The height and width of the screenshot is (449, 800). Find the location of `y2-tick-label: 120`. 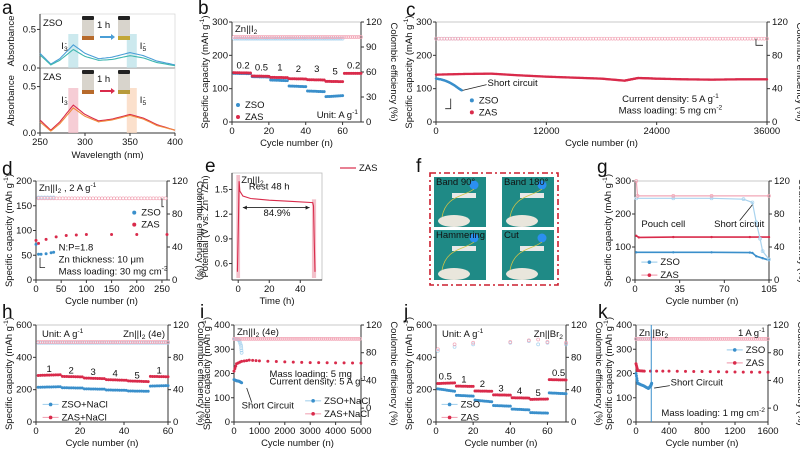

y2-tick-label: 120 is located at coordinates (374, 22).